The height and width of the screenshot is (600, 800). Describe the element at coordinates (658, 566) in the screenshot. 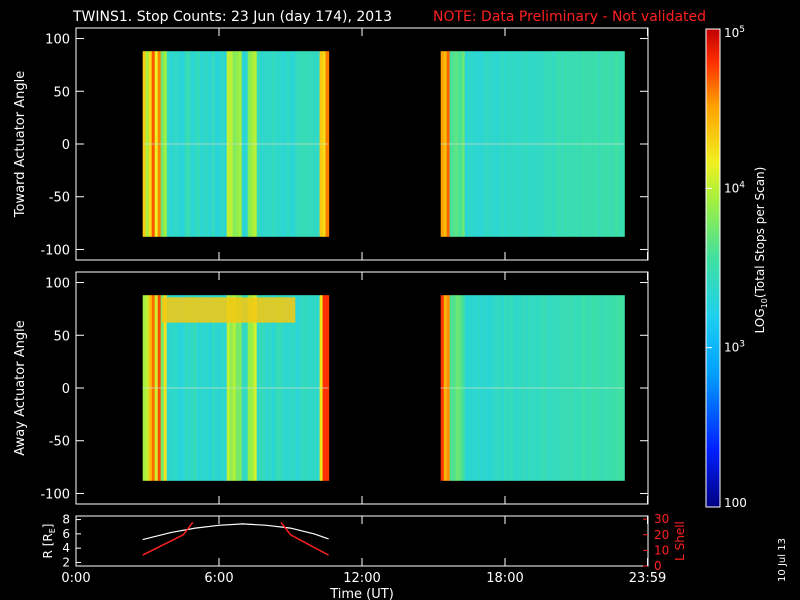

I see `orbit-right-tick-label: 0` at that location.